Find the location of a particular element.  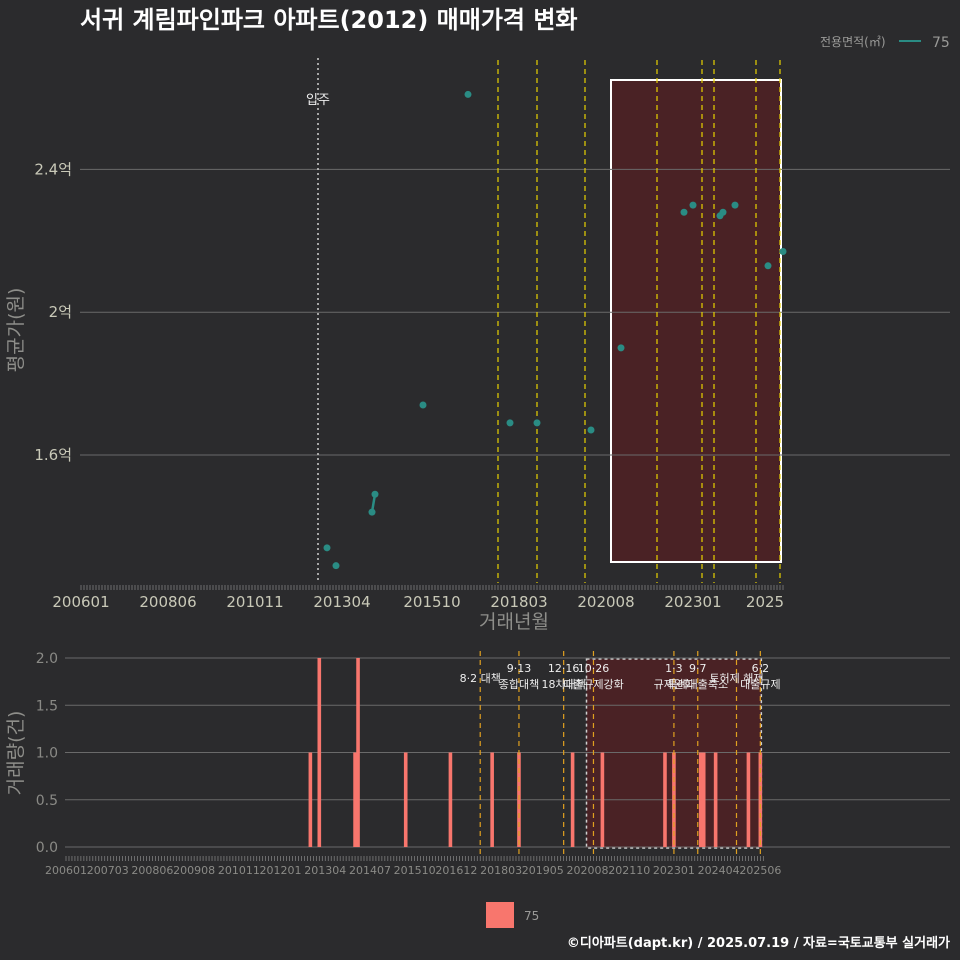

policy-label: 6·2 대출규제 is located at coordinates (760, 676).